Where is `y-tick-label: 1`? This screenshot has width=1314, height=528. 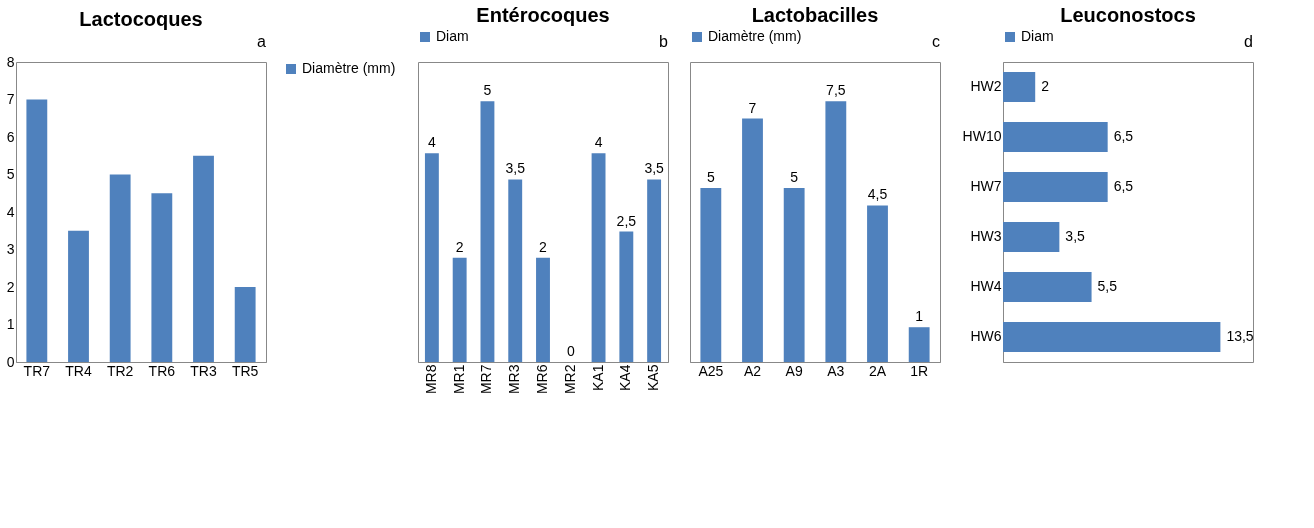 y-tick-label: 1 is located at coordinates (10, 324).